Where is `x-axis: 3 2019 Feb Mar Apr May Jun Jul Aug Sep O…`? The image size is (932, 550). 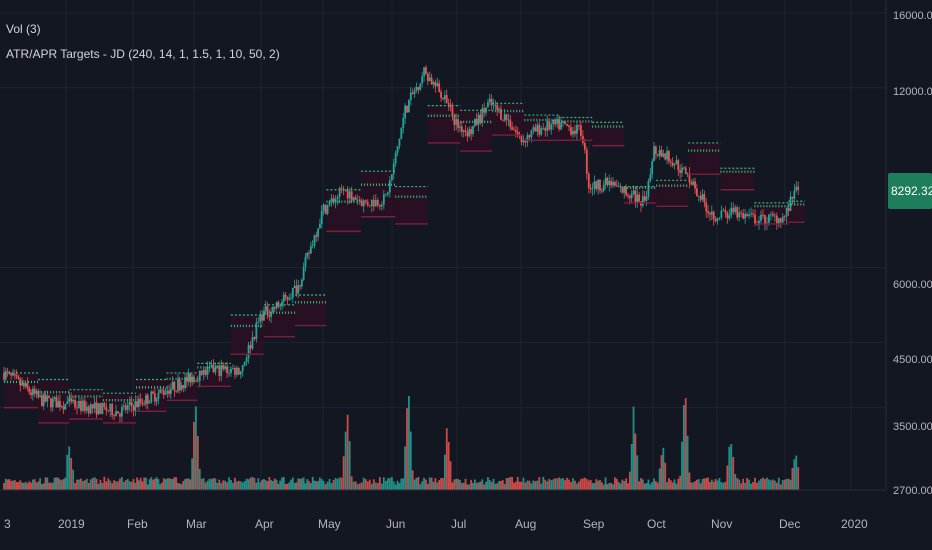
x-axis: 3 2019 Feb Mar Apr May Jun Jul Aug Sep O… is located at coordinates (436, 524).